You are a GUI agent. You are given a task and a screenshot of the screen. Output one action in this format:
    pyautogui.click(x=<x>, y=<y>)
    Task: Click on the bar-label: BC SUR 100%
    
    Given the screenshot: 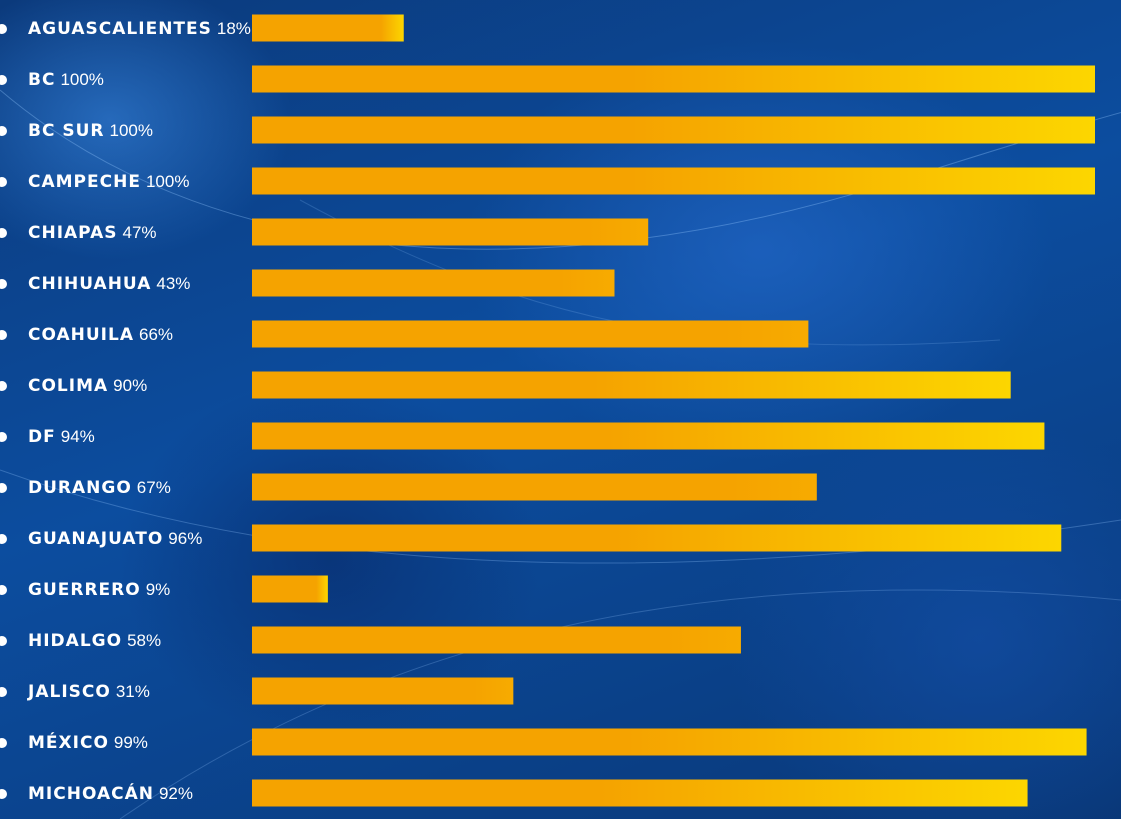 What is the action you would take?
    pyautogui.click(x=90, y=131)
    